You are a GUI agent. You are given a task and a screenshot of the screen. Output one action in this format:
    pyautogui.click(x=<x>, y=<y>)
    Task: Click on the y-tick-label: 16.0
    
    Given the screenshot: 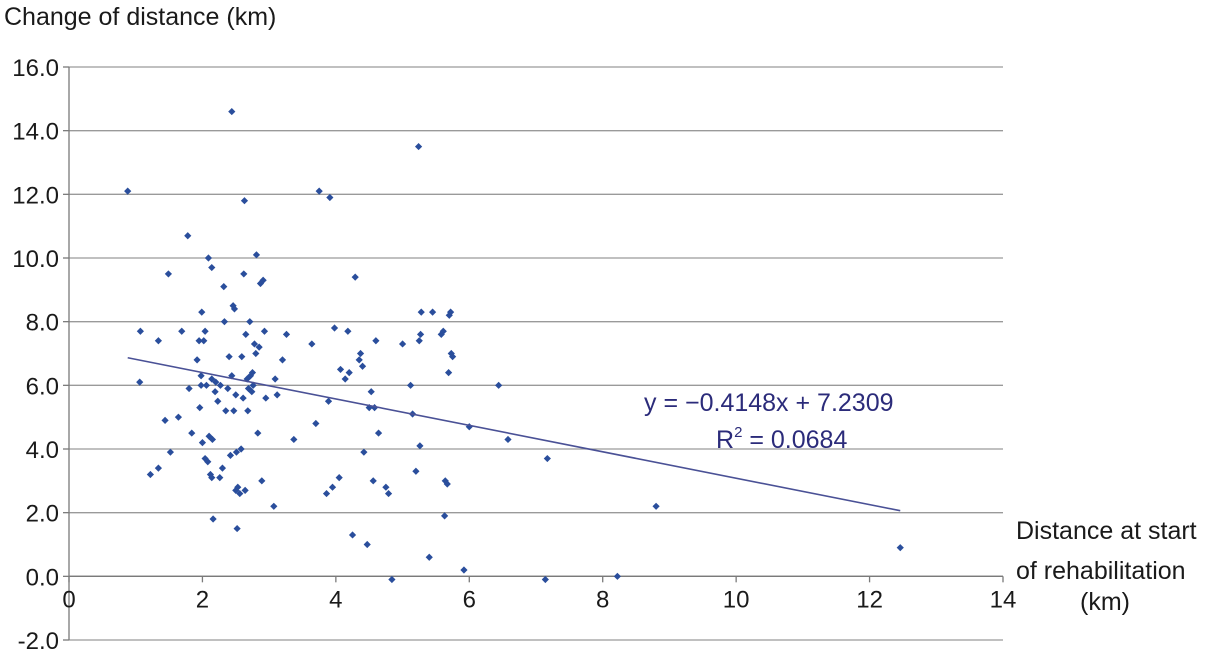 What is the action you would take?
    pyautogui.click(x=35, y=68)
    